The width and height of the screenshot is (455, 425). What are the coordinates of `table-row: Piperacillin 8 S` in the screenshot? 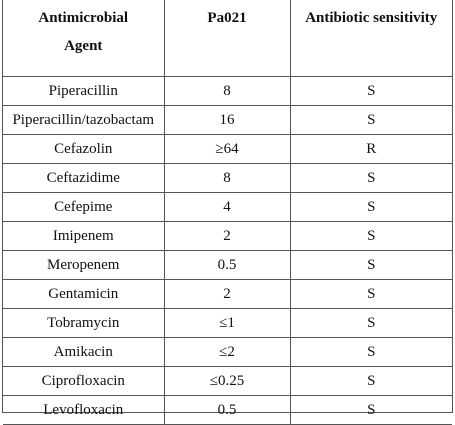 It's located at (227, 91).